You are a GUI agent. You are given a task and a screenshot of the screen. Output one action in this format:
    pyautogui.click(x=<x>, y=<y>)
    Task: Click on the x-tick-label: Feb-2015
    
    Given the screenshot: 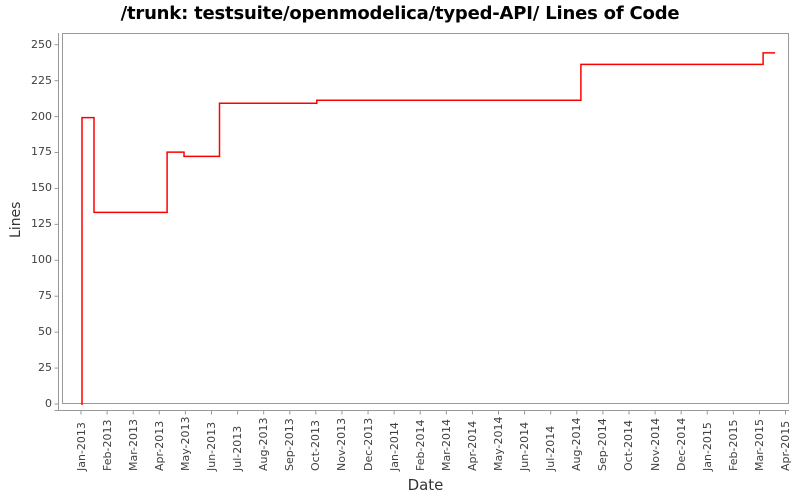 What is the action you would take?
    pyautogui.click(x=733, y=445)
    